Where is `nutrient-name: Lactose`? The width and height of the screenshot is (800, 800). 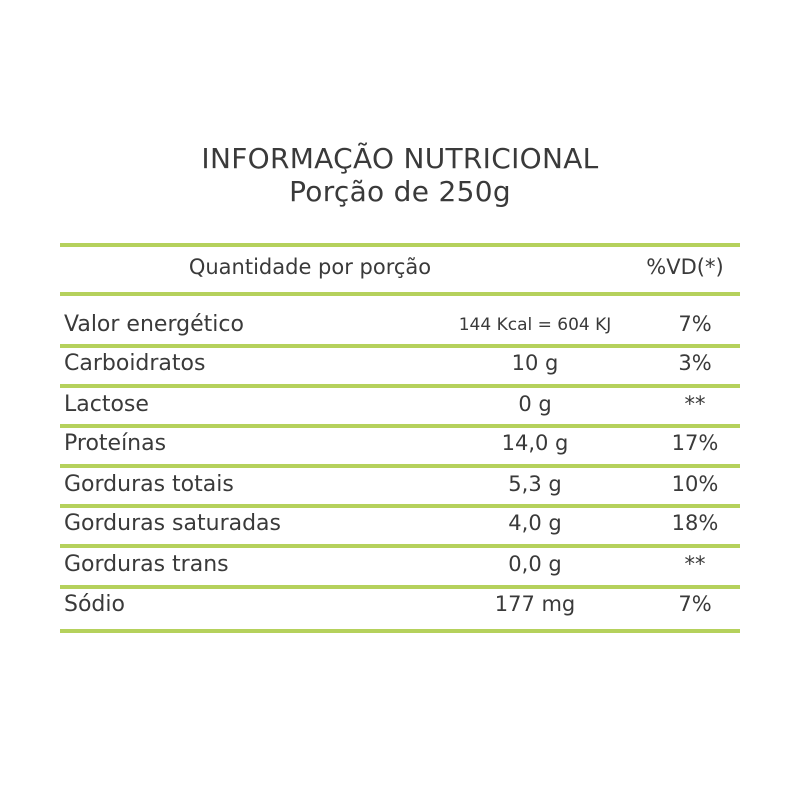
nutrient-name: Lactose is located at coordinates (106, 404).